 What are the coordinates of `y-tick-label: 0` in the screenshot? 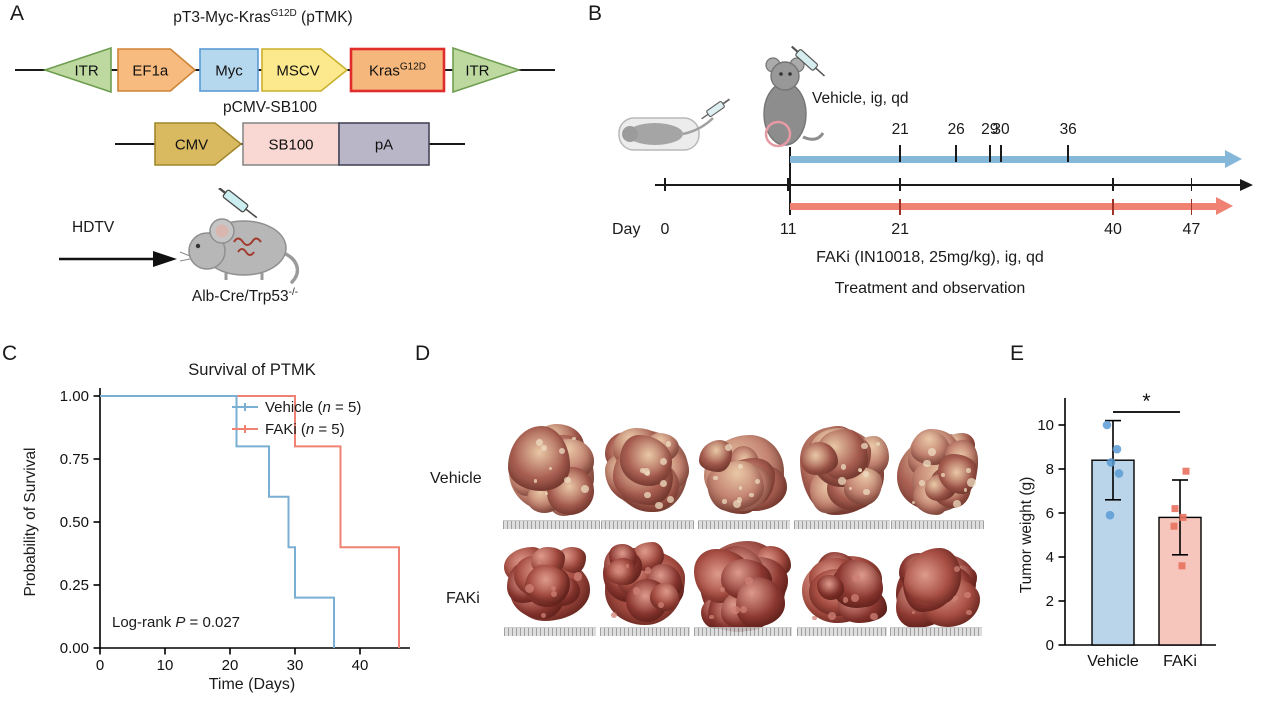 It's located at (1050, 645).